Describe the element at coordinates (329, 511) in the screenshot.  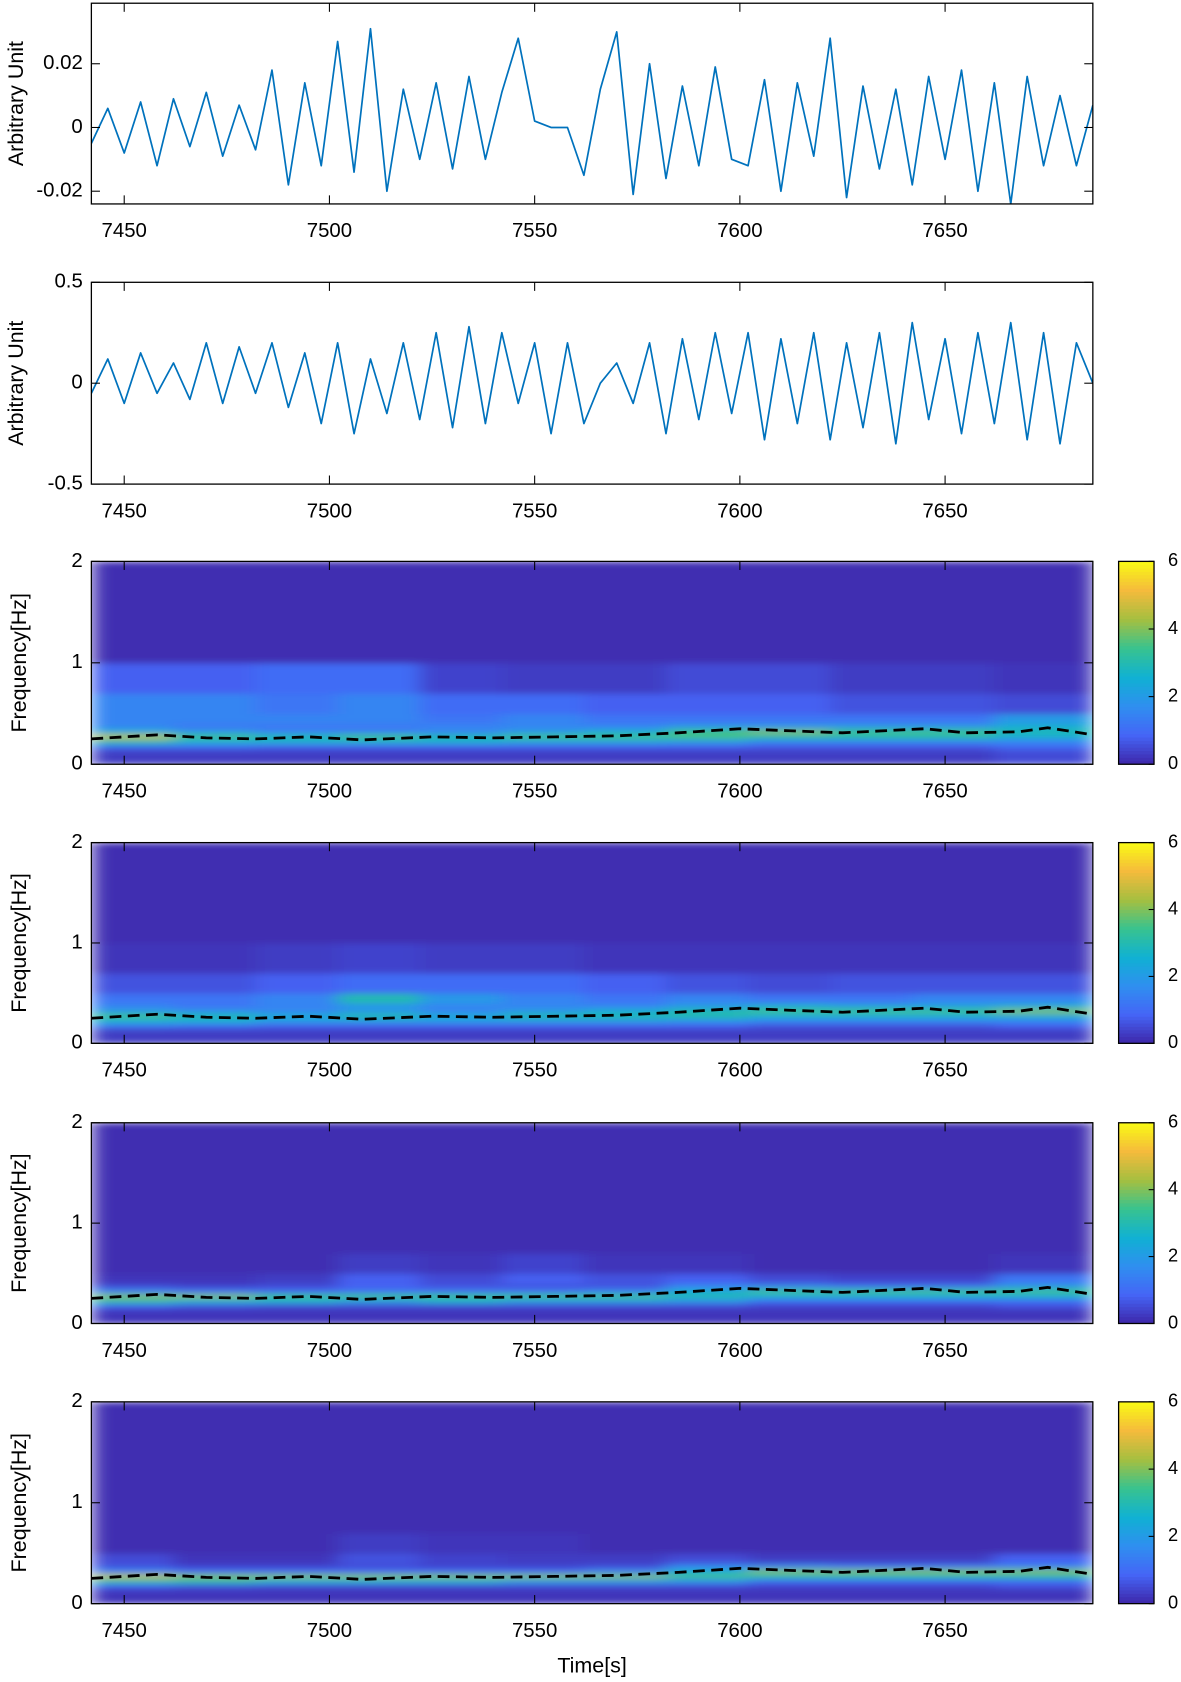
I see `x-tick-label: 7500` at that location.